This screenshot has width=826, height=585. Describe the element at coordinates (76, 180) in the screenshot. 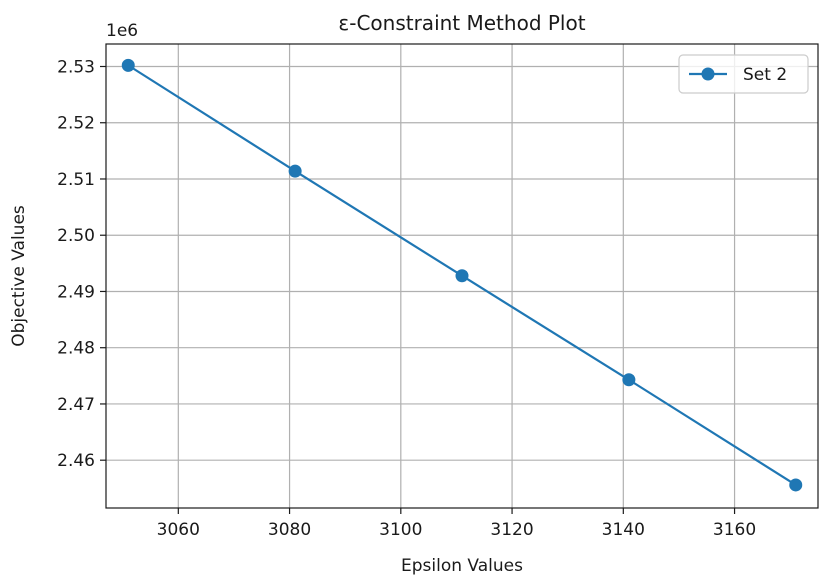

I see `y-tick-label: 2.51` at that location.